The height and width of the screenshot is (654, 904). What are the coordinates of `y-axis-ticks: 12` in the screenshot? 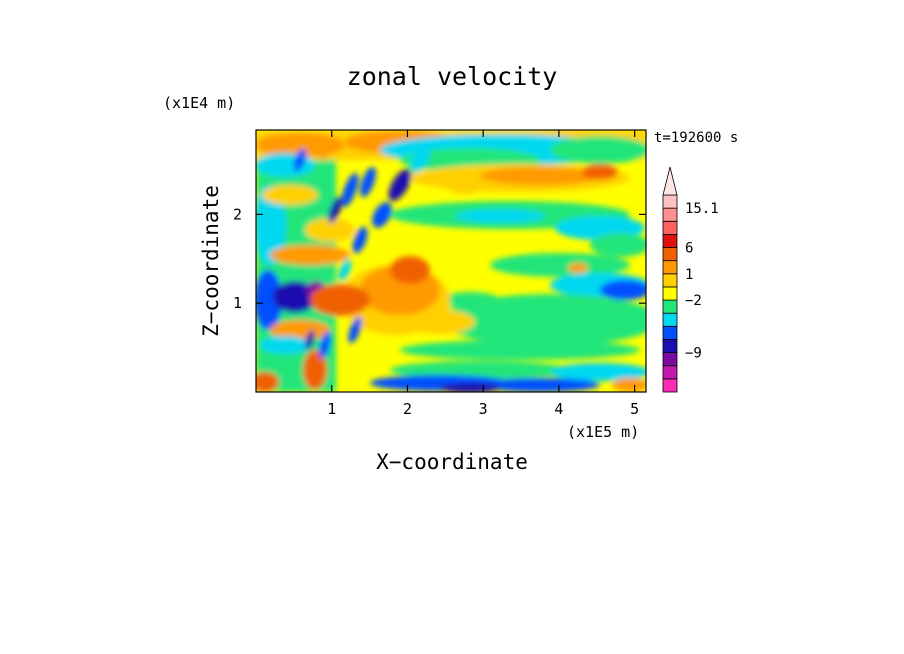 It's located at (439, 258).